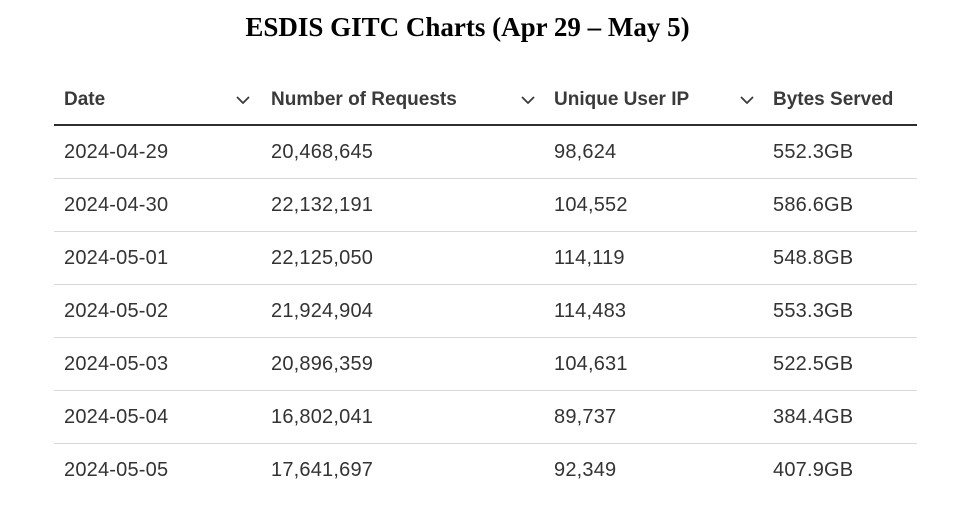 The width and height of the screenshot is (955, 506). Describe the element at coordinates (813, 151) in the screenshot. I see `cell-bytes: 552.3GB` at that location.